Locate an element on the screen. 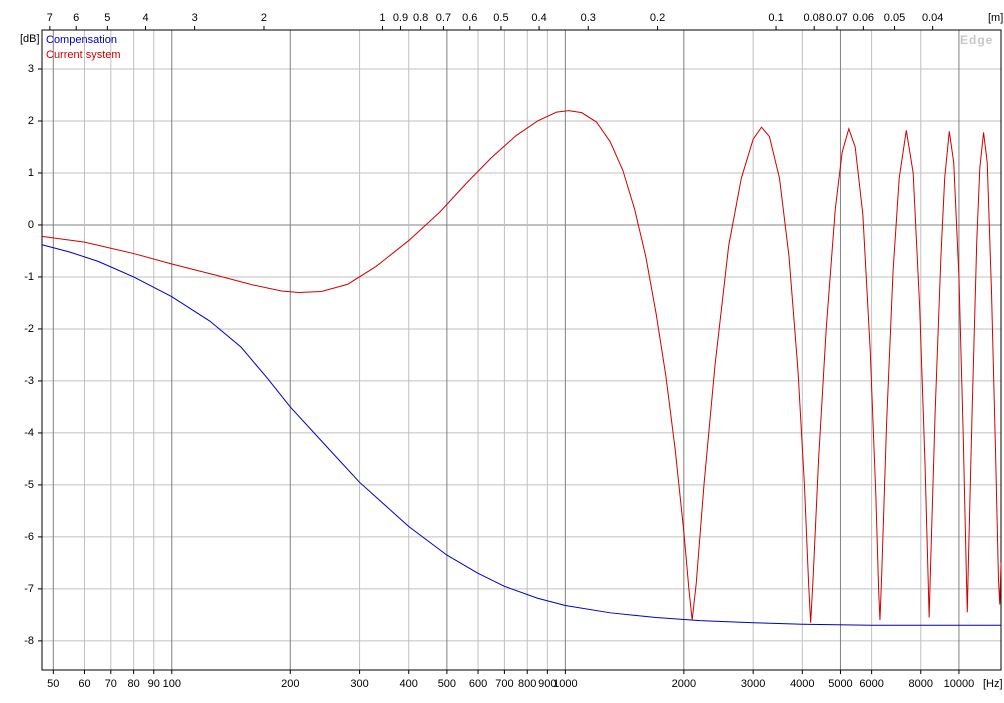 The height and width of the screenshot is (703, 1004). x-tick-label: 5000 is located at coordinates (840, 684).